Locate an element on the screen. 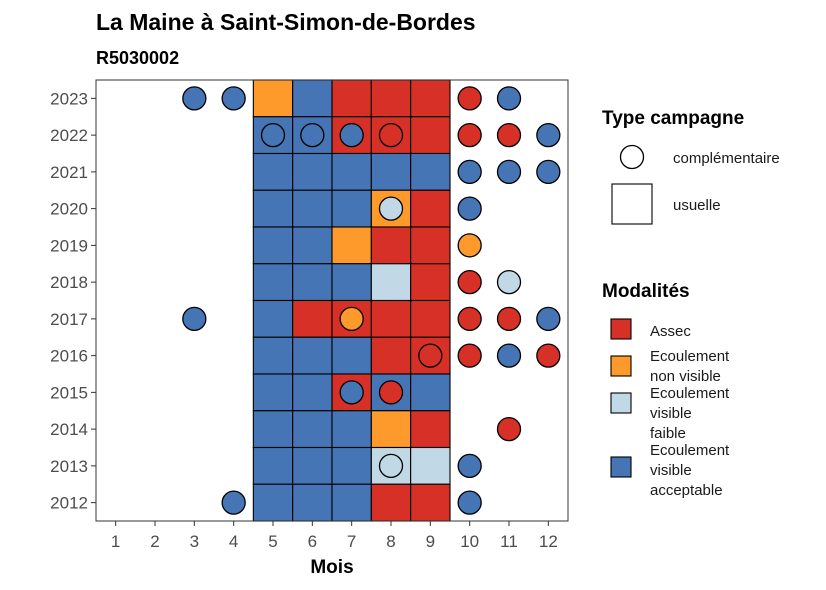  legend-label-assec: Assec is located at coordinates (670, 331).